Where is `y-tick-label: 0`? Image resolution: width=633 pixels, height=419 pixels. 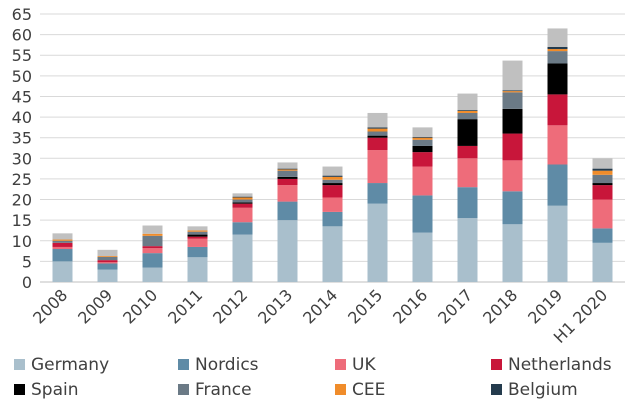
y-tick-label: 0 is located at coordinates (27, 282).